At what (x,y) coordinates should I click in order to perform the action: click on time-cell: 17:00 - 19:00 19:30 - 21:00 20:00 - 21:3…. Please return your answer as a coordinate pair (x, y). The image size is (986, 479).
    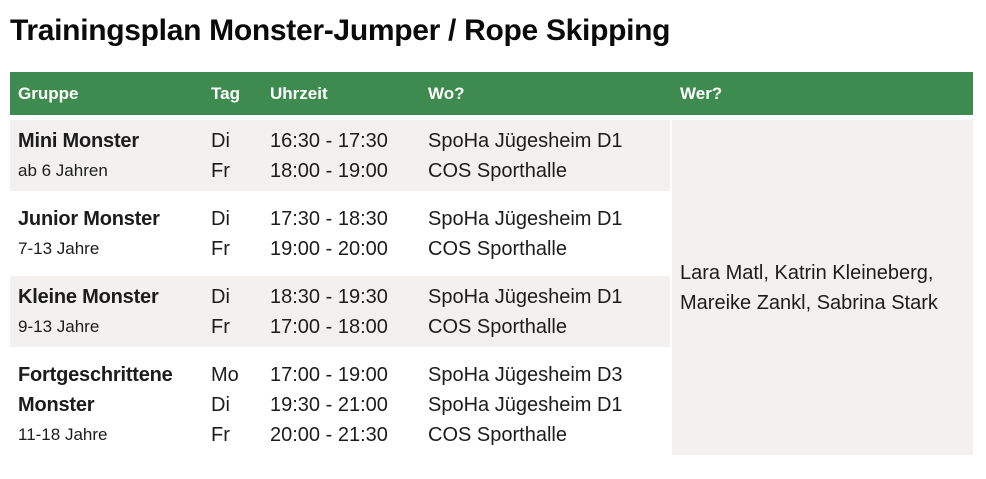
    Looking at the image, I should click on (341, 405).